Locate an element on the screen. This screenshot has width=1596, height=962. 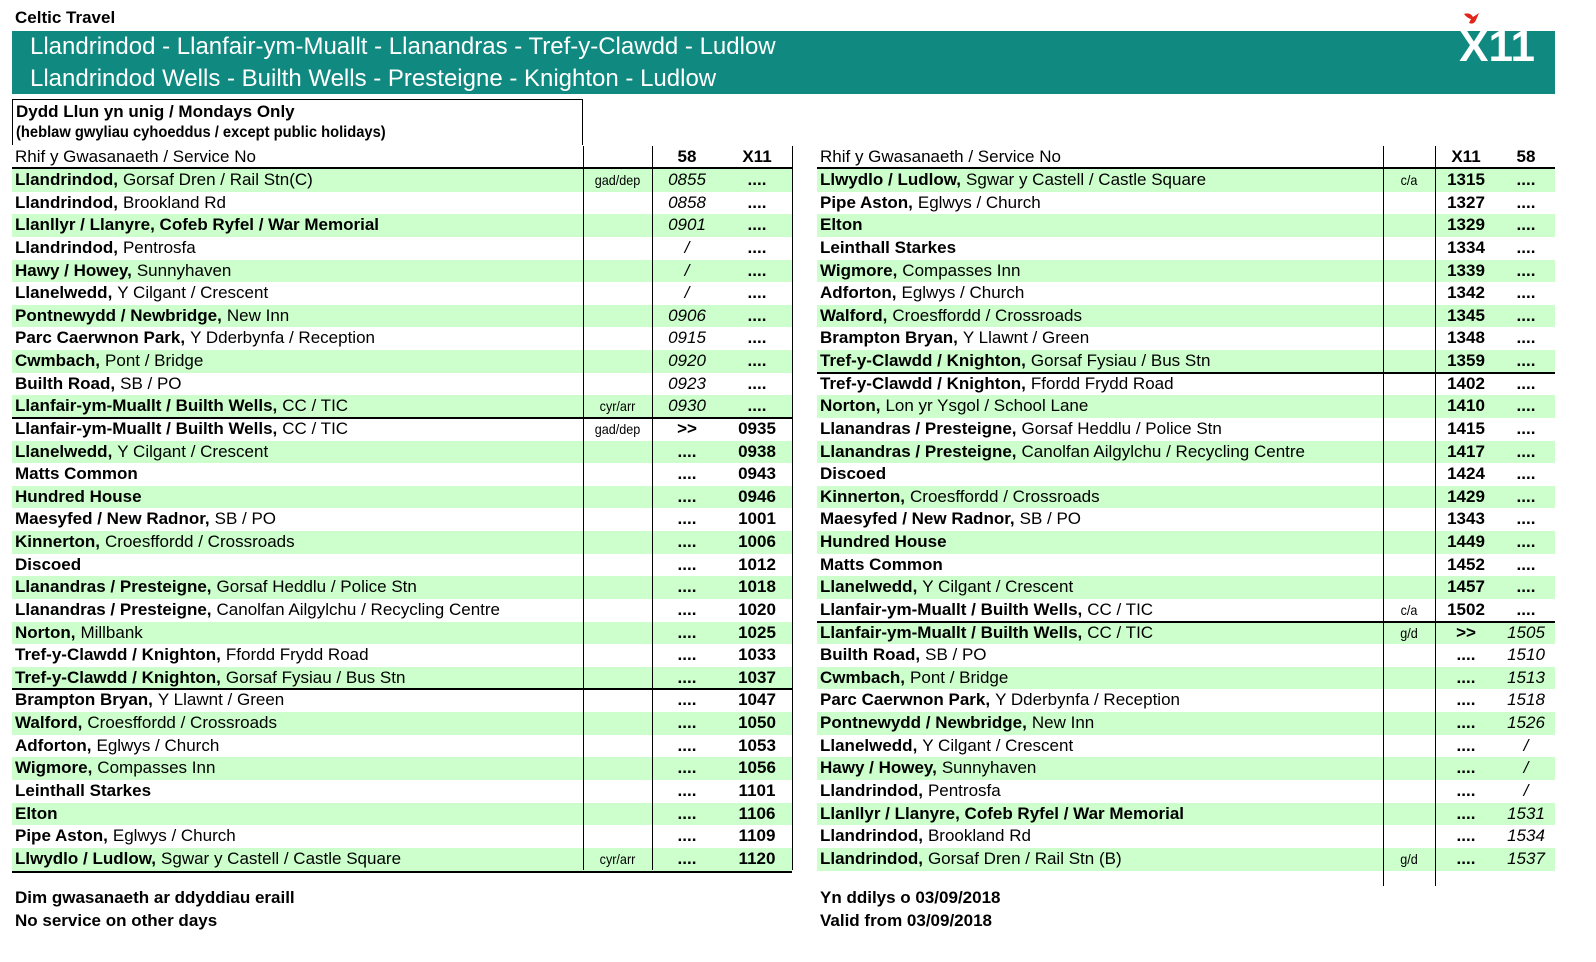
stop-note: c/a is located at coordinates (1409, 180).